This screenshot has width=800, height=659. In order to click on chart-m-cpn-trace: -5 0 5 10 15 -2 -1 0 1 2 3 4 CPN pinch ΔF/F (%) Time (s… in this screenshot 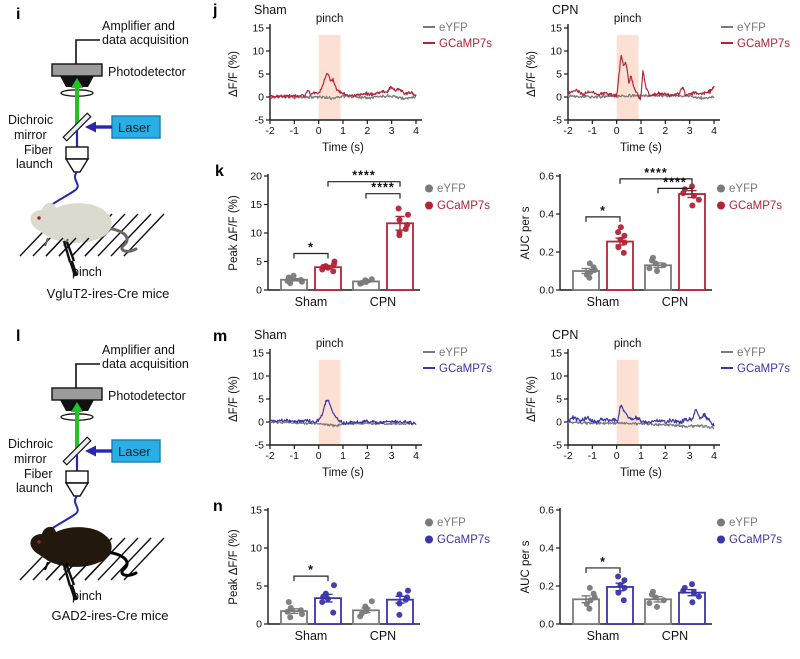, I will do `click(660, 405)`.